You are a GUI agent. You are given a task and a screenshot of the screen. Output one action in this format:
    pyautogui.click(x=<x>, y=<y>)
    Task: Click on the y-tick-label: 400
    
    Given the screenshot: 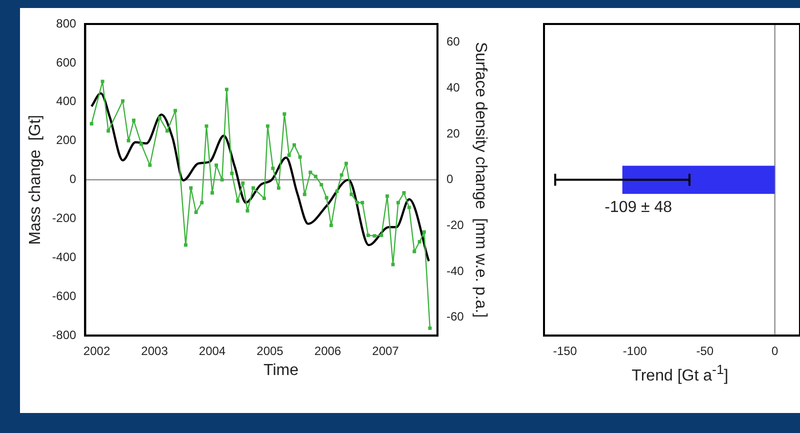 What is the action you would take?
    pyautogui.click(x=66, y=101)
    